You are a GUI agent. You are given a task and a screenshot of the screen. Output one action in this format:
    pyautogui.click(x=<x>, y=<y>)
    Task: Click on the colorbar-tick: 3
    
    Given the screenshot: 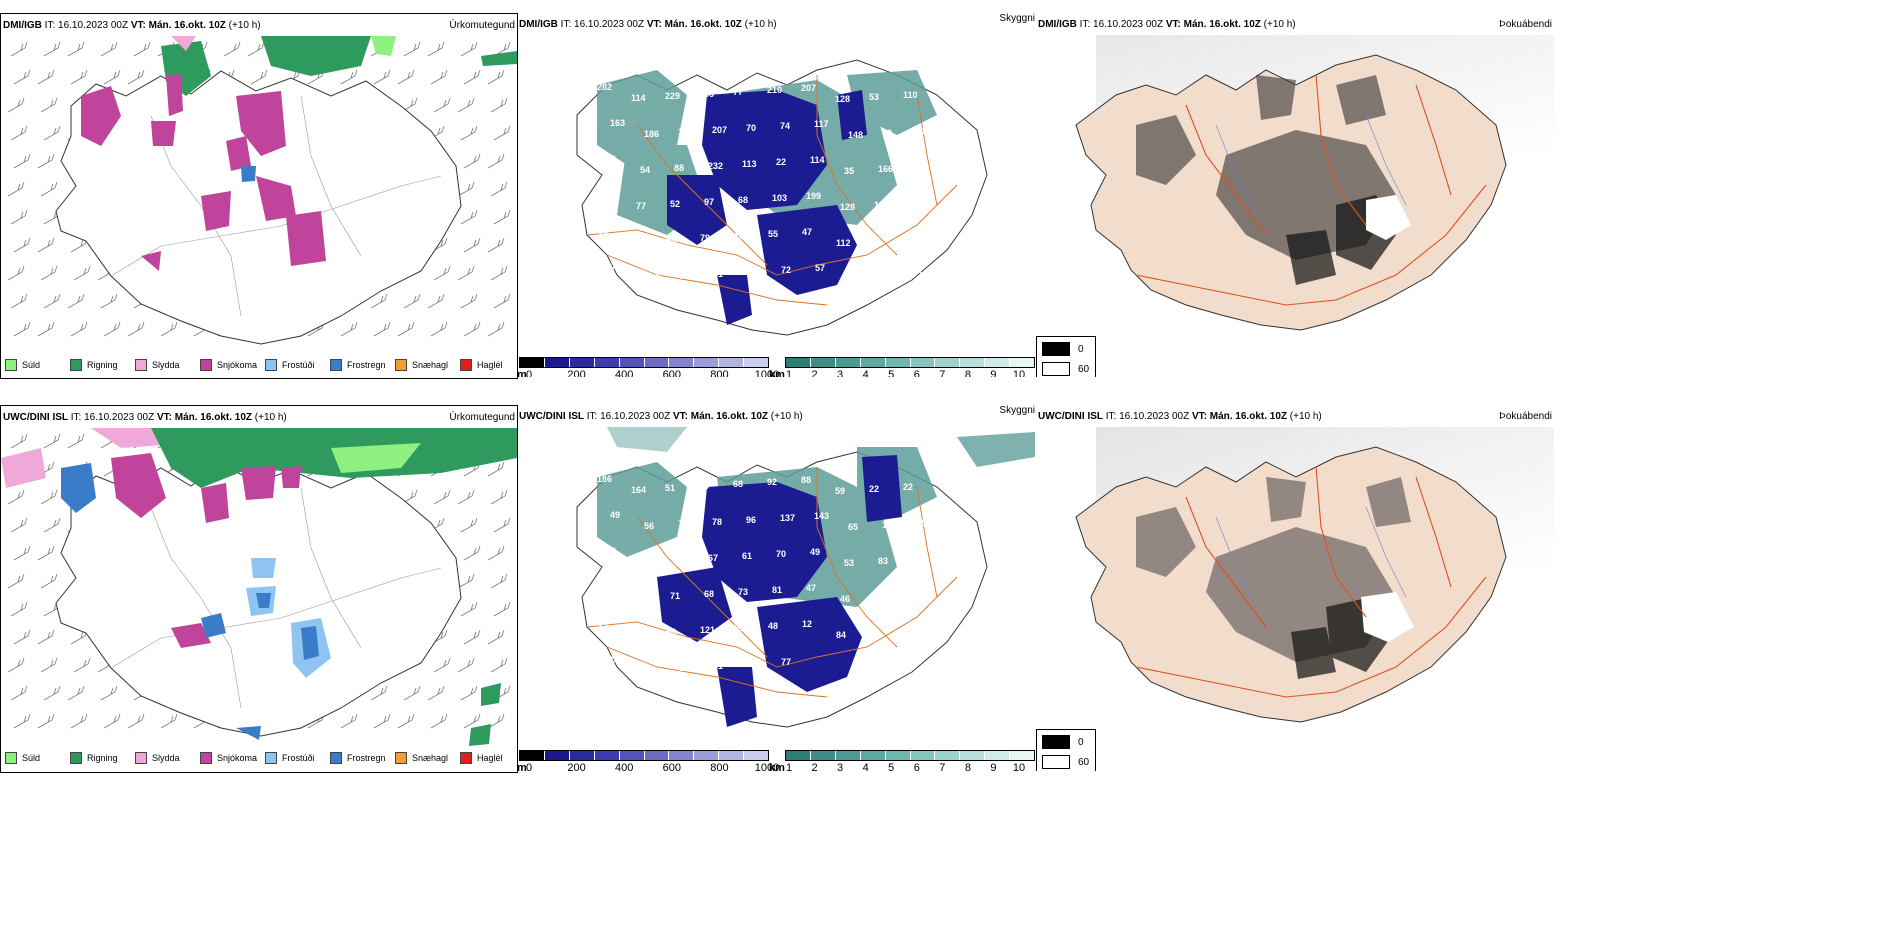 What is the action you would take?
    pyautogui.click(x=840, y=373)
    